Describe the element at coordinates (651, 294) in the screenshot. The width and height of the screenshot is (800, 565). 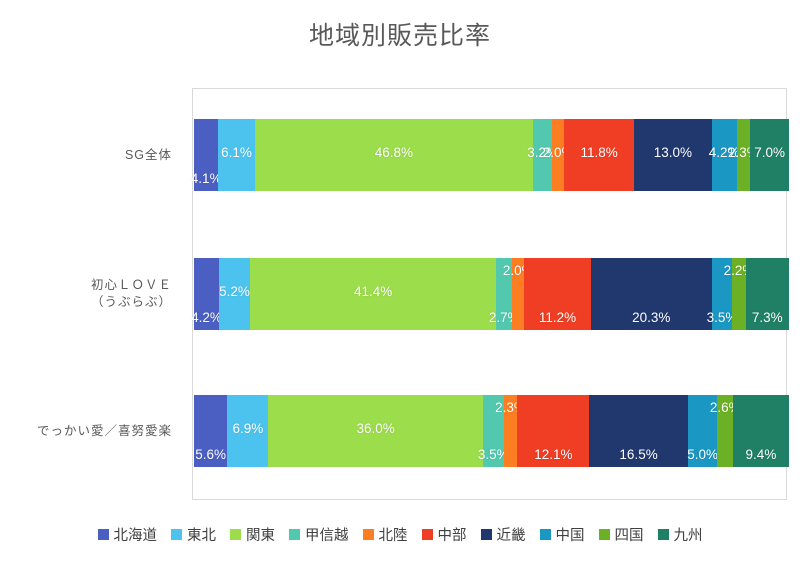
I see `bar-segment: 20.3%` at that location.